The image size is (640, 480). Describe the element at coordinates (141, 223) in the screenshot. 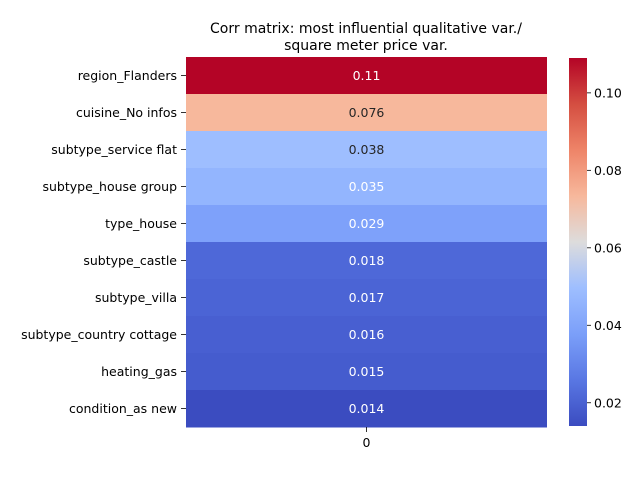

I see `row-label: type_house` at that location.